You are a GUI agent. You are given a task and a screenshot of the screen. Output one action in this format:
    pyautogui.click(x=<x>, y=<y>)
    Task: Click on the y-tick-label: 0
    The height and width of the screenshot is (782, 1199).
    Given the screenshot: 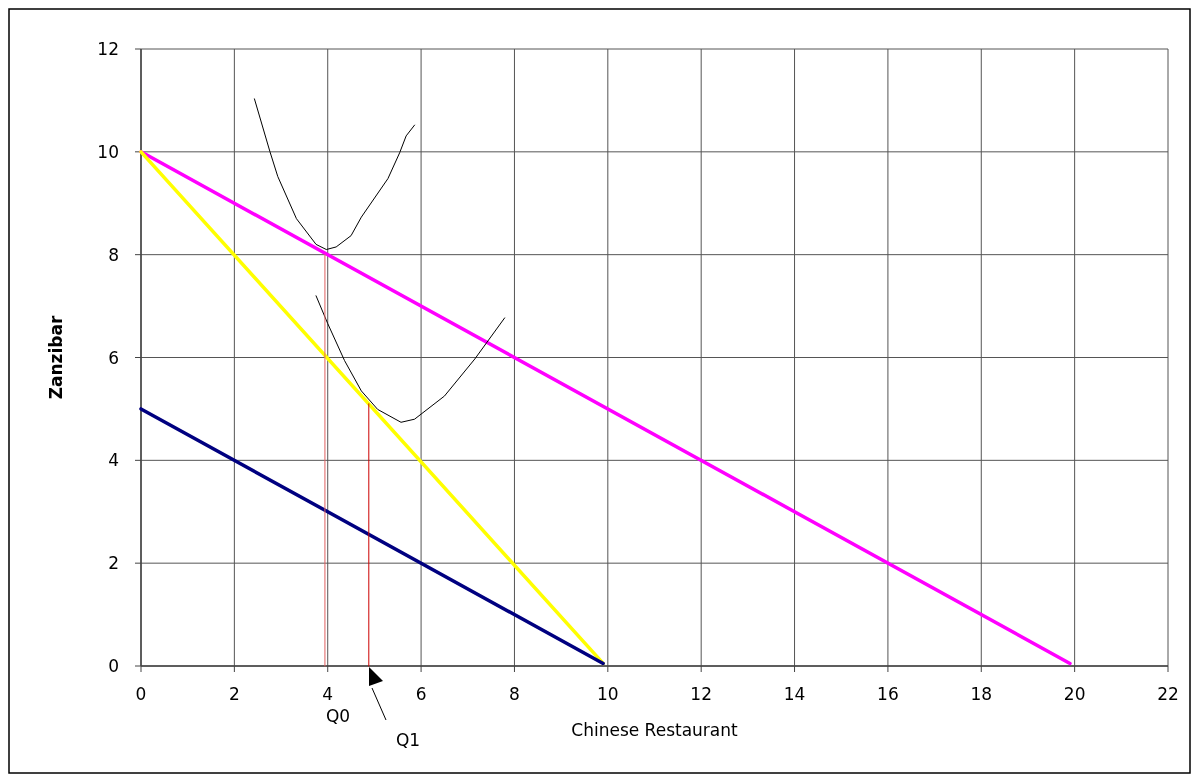 What is the action you would take?
    pyautogui.click(x=113, y=666)
    